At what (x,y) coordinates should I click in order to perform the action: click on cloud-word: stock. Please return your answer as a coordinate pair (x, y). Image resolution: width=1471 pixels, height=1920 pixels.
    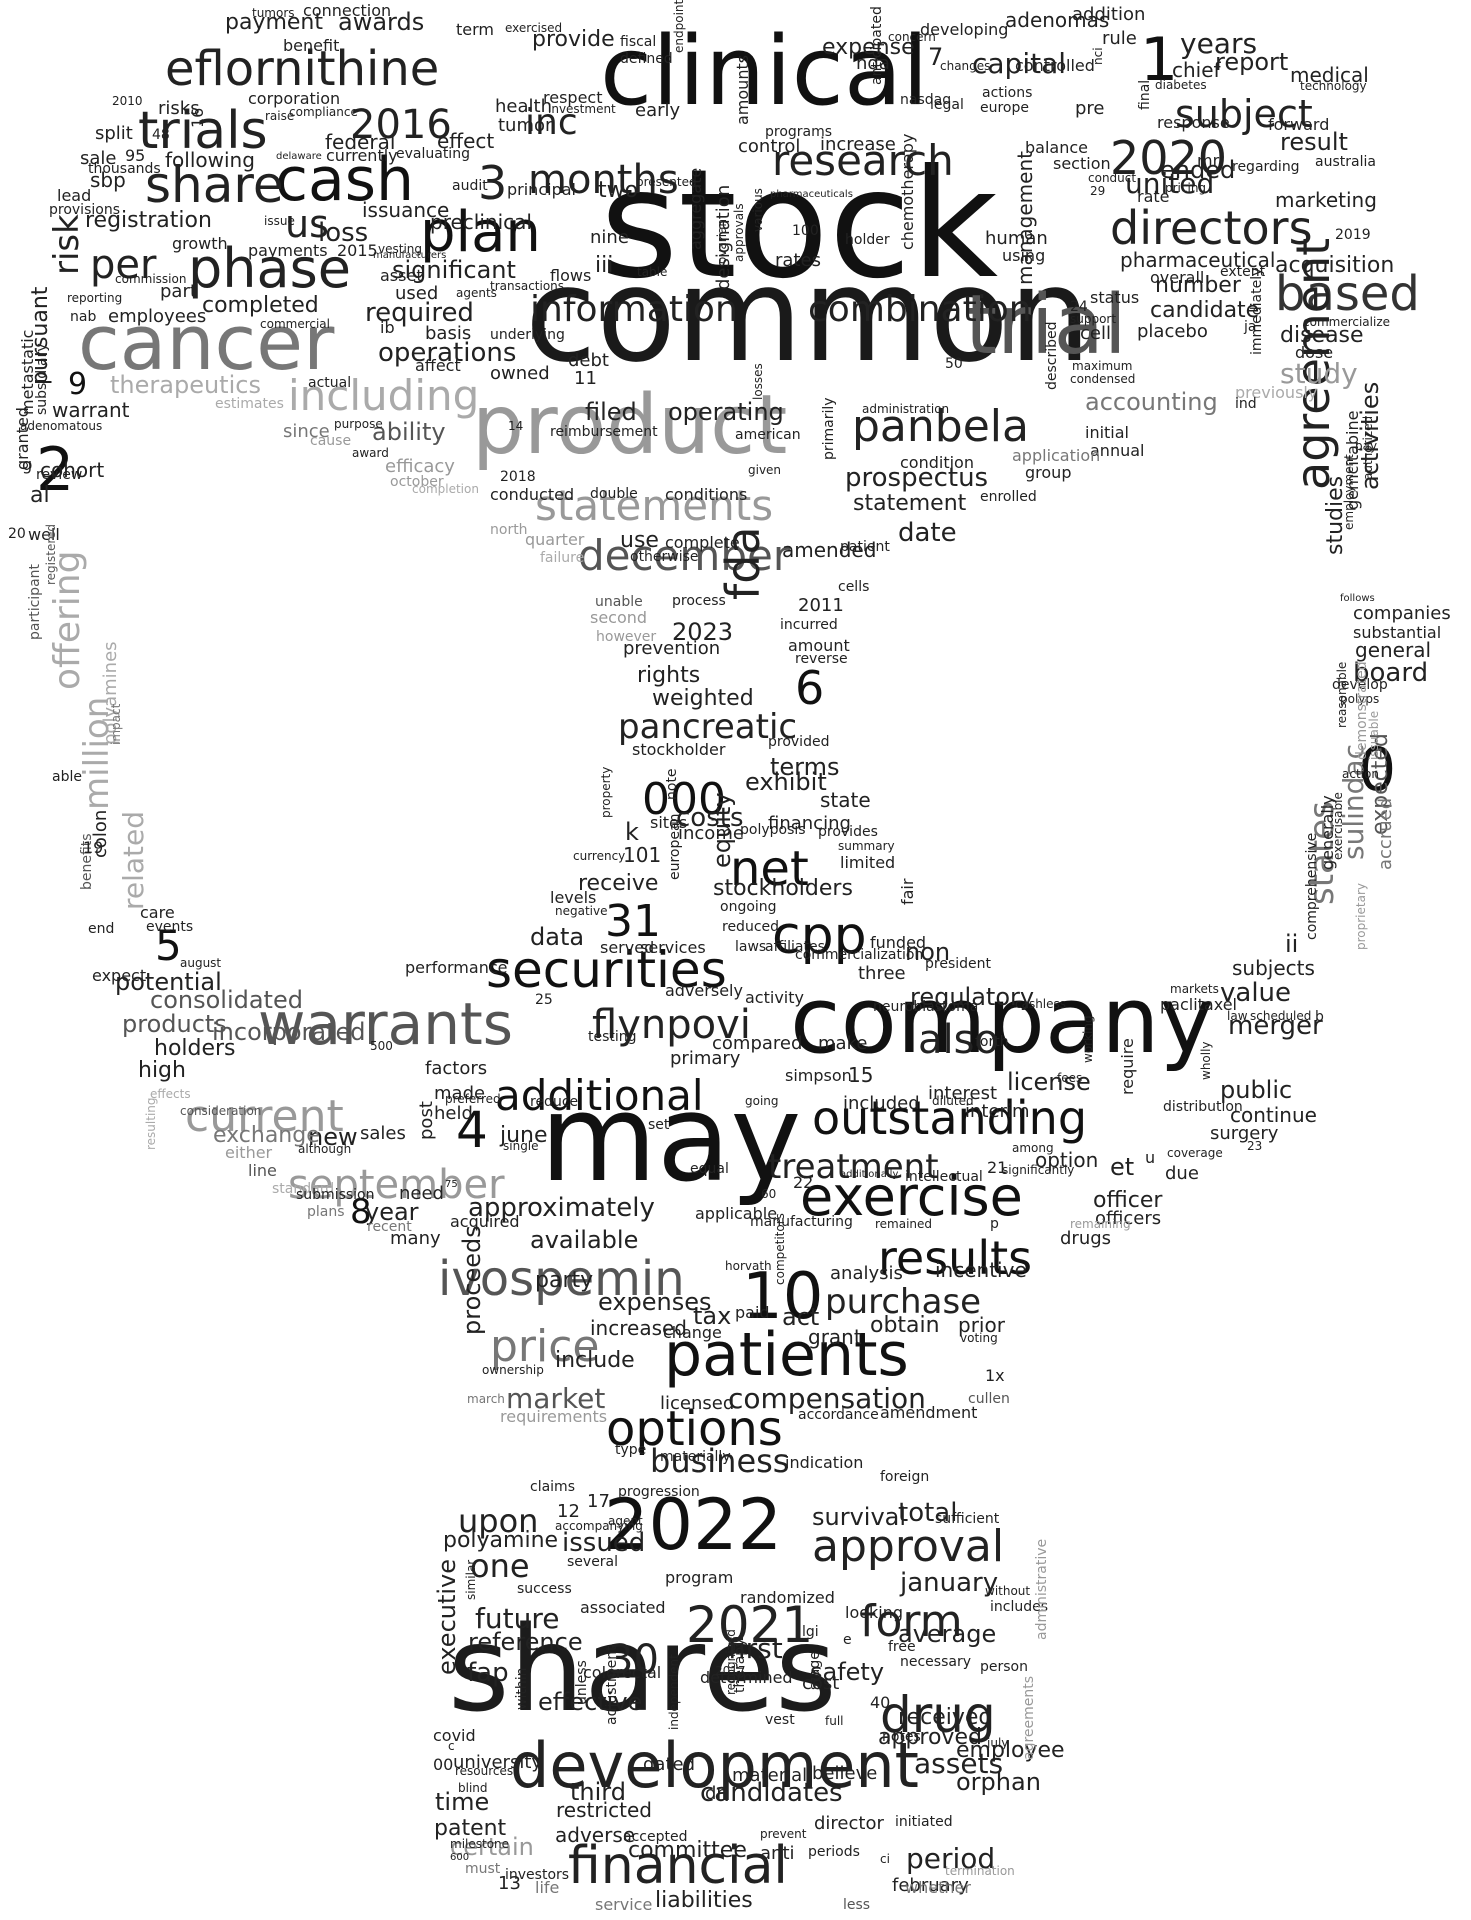
    Looking at the image, I should click on (799, 225).